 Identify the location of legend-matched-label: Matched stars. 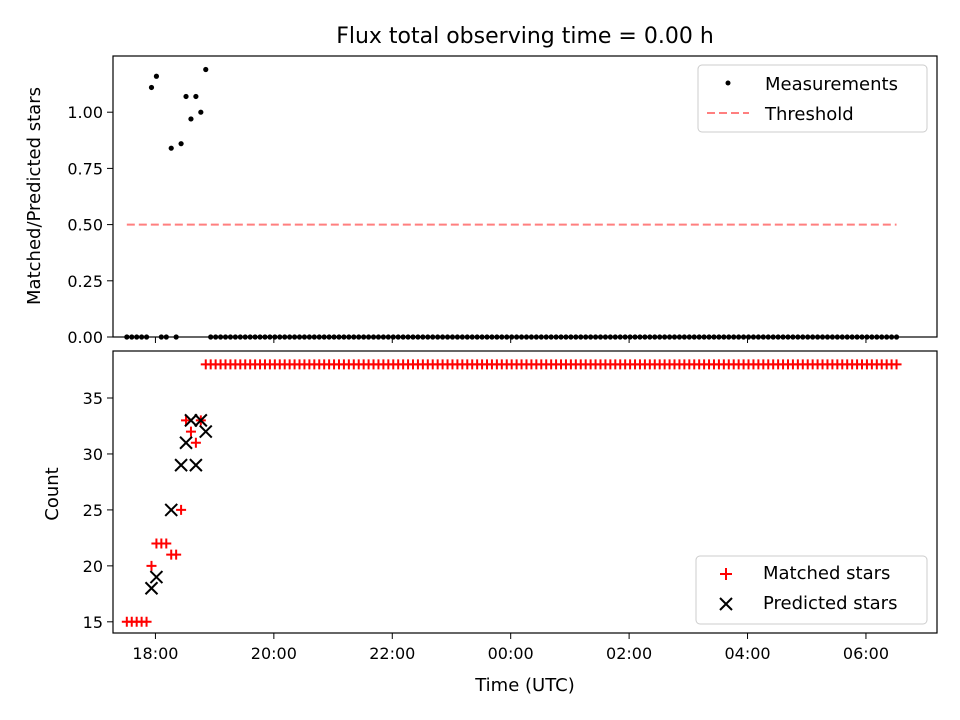
(826, 573).